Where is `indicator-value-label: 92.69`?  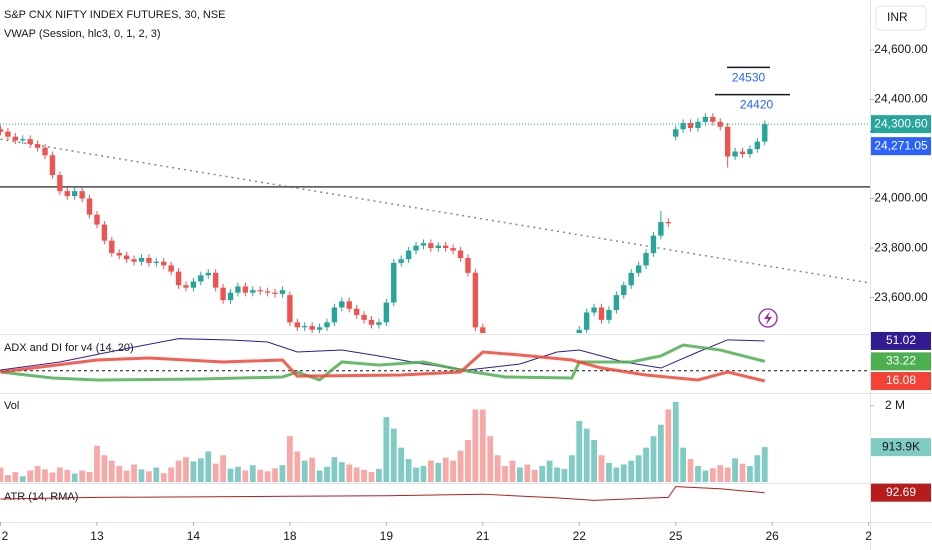
indicator-value-label: 92.69 is located at coordinates (901, 492).